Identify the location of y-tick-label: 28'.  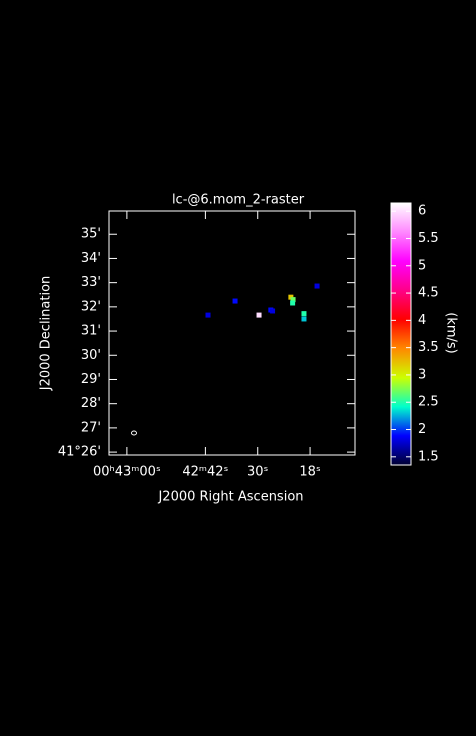
(91, 403).